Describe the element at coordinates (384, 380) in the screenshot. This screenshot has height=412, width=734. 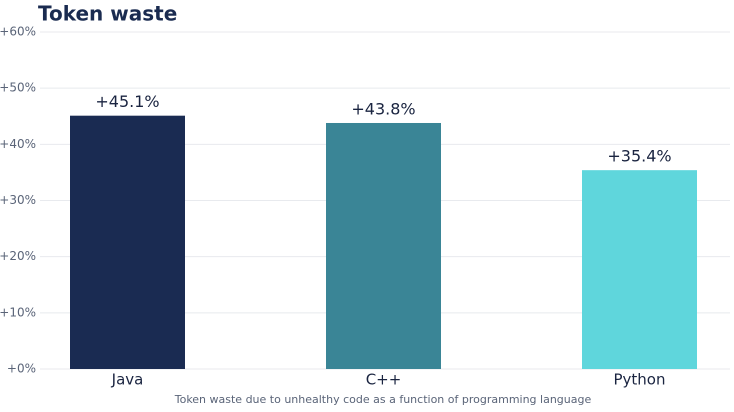
I see `x-tick-label: C++` at that location.